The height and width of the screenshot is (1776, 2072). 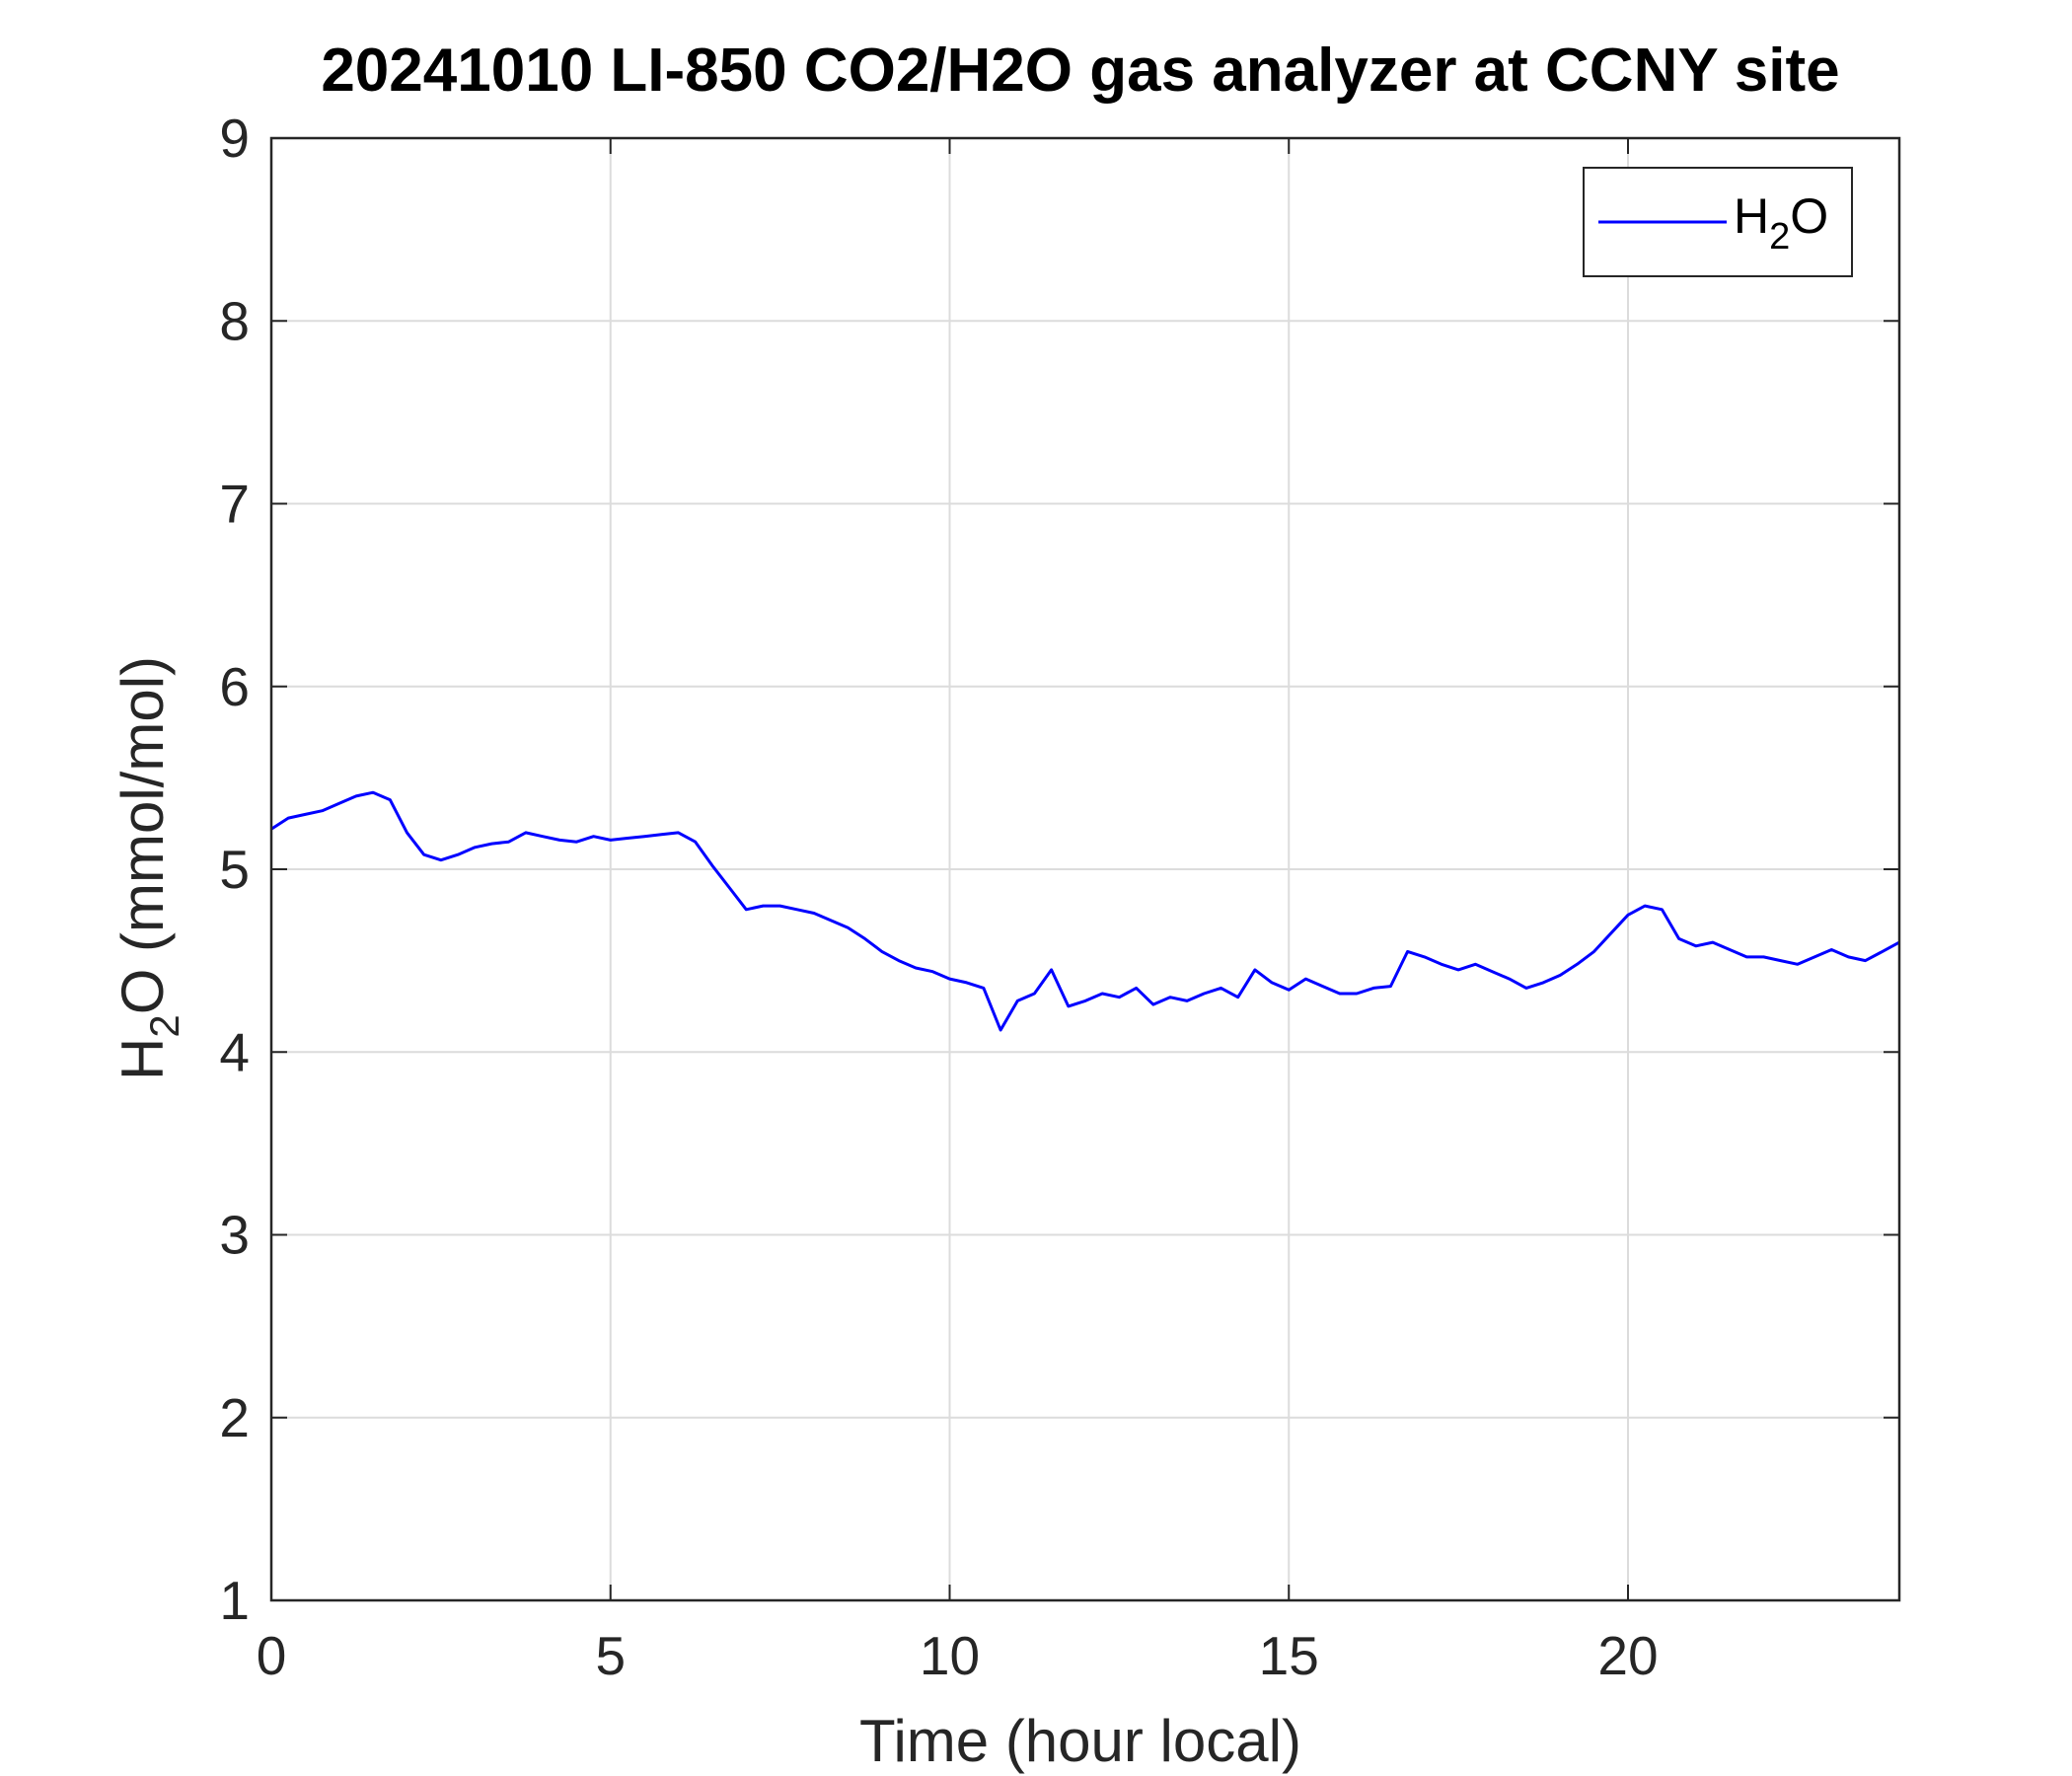 I want to click on x-tick-label: 10, so click(x=950, y=1655).